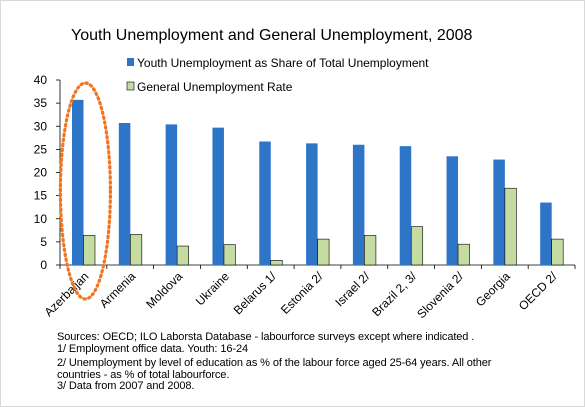  I want to click on legend-label-2: General Unemployment Rate, so click(215, 87).